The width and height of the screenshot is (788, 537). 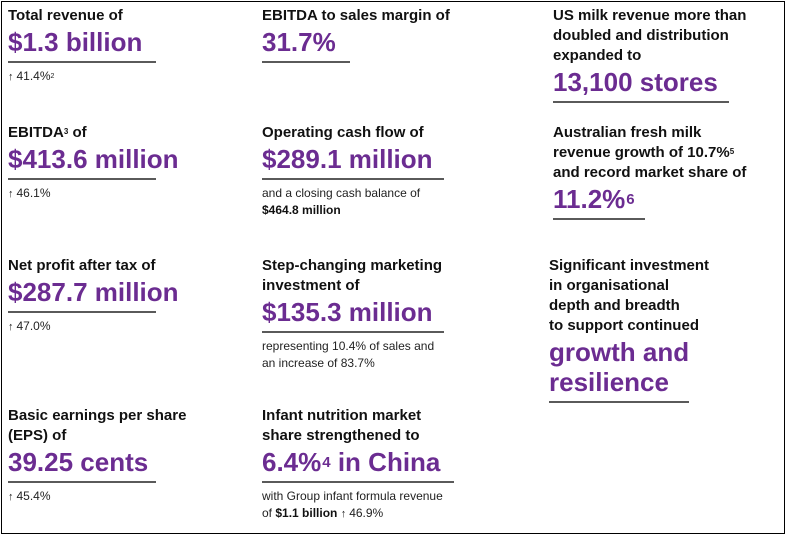 What do you see at coordinates (627, 132) in the screenshot?
I see `australia-label-line1: Australian fresh milk` at bounding box center [627, 132].